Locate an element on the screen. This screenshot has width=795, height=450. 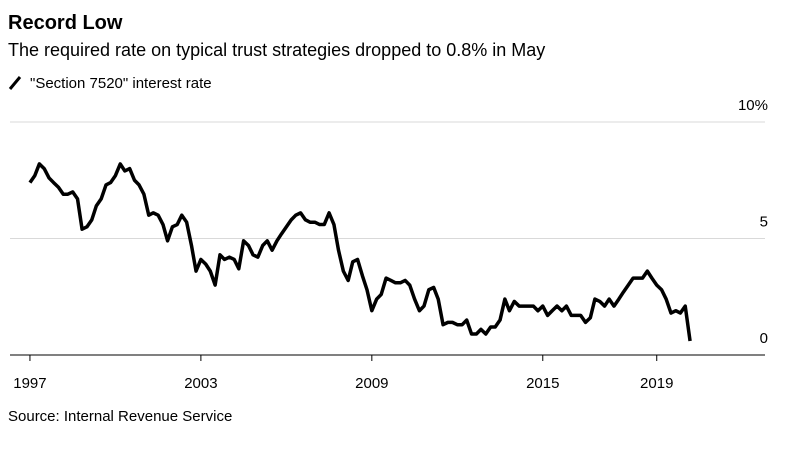
y-tick-label: 10% is located at coordinates (753, 105).